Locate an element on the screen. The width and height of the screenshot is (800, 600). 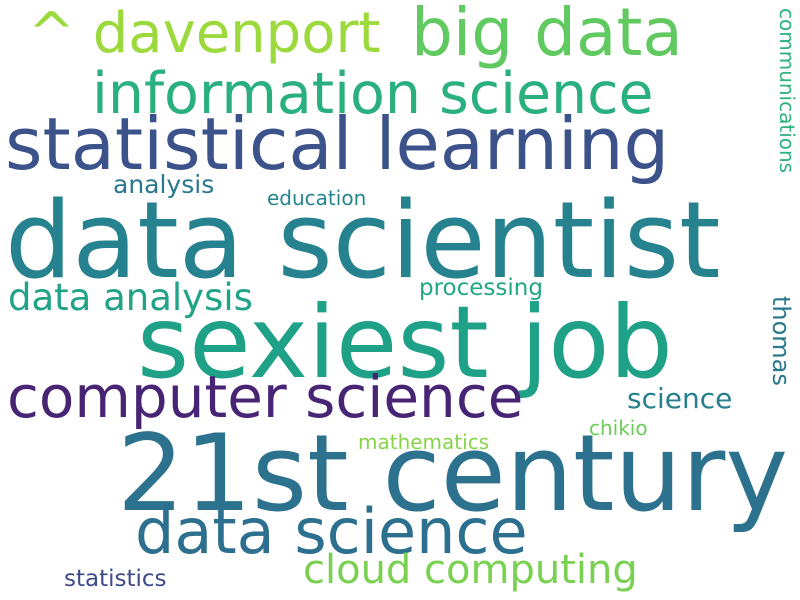
word-cloud-computing: cloud computing is located at coordinates (470, 570).